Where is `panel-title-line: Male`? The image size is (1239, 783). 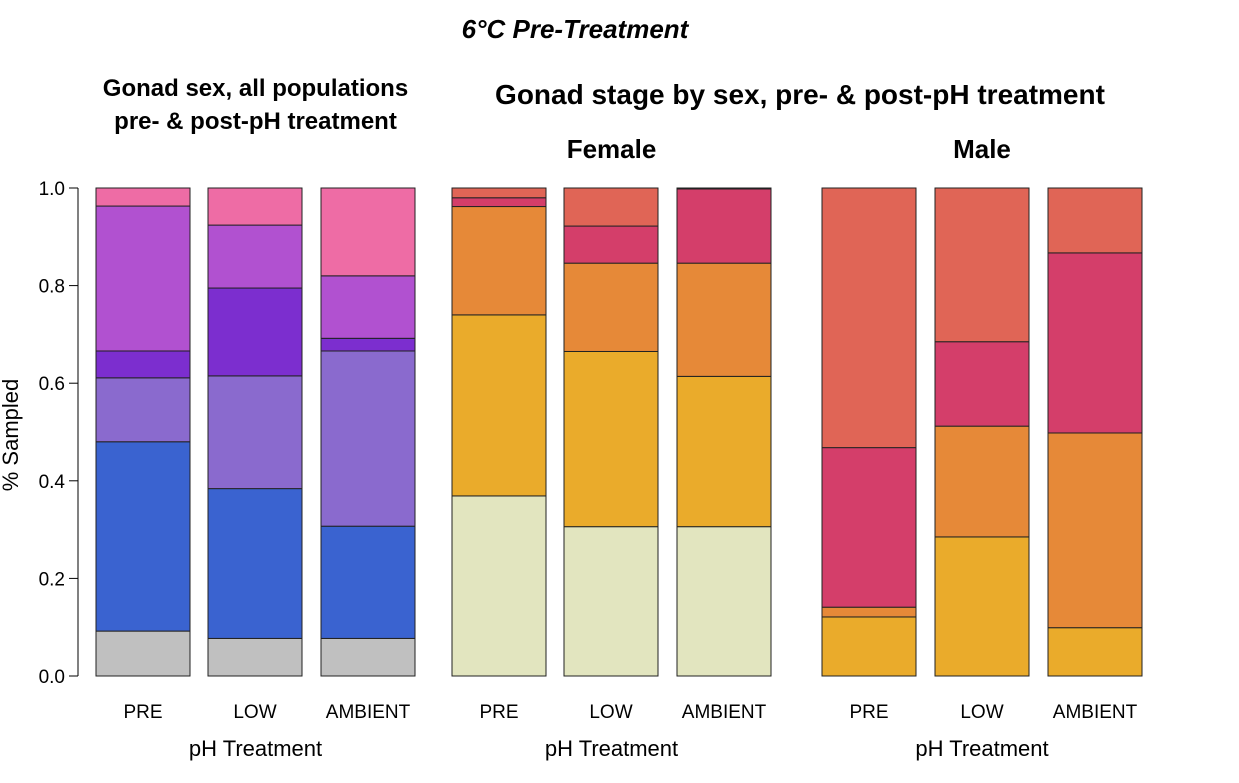
panel-title-line: Male is located at coordinates (982, 149).